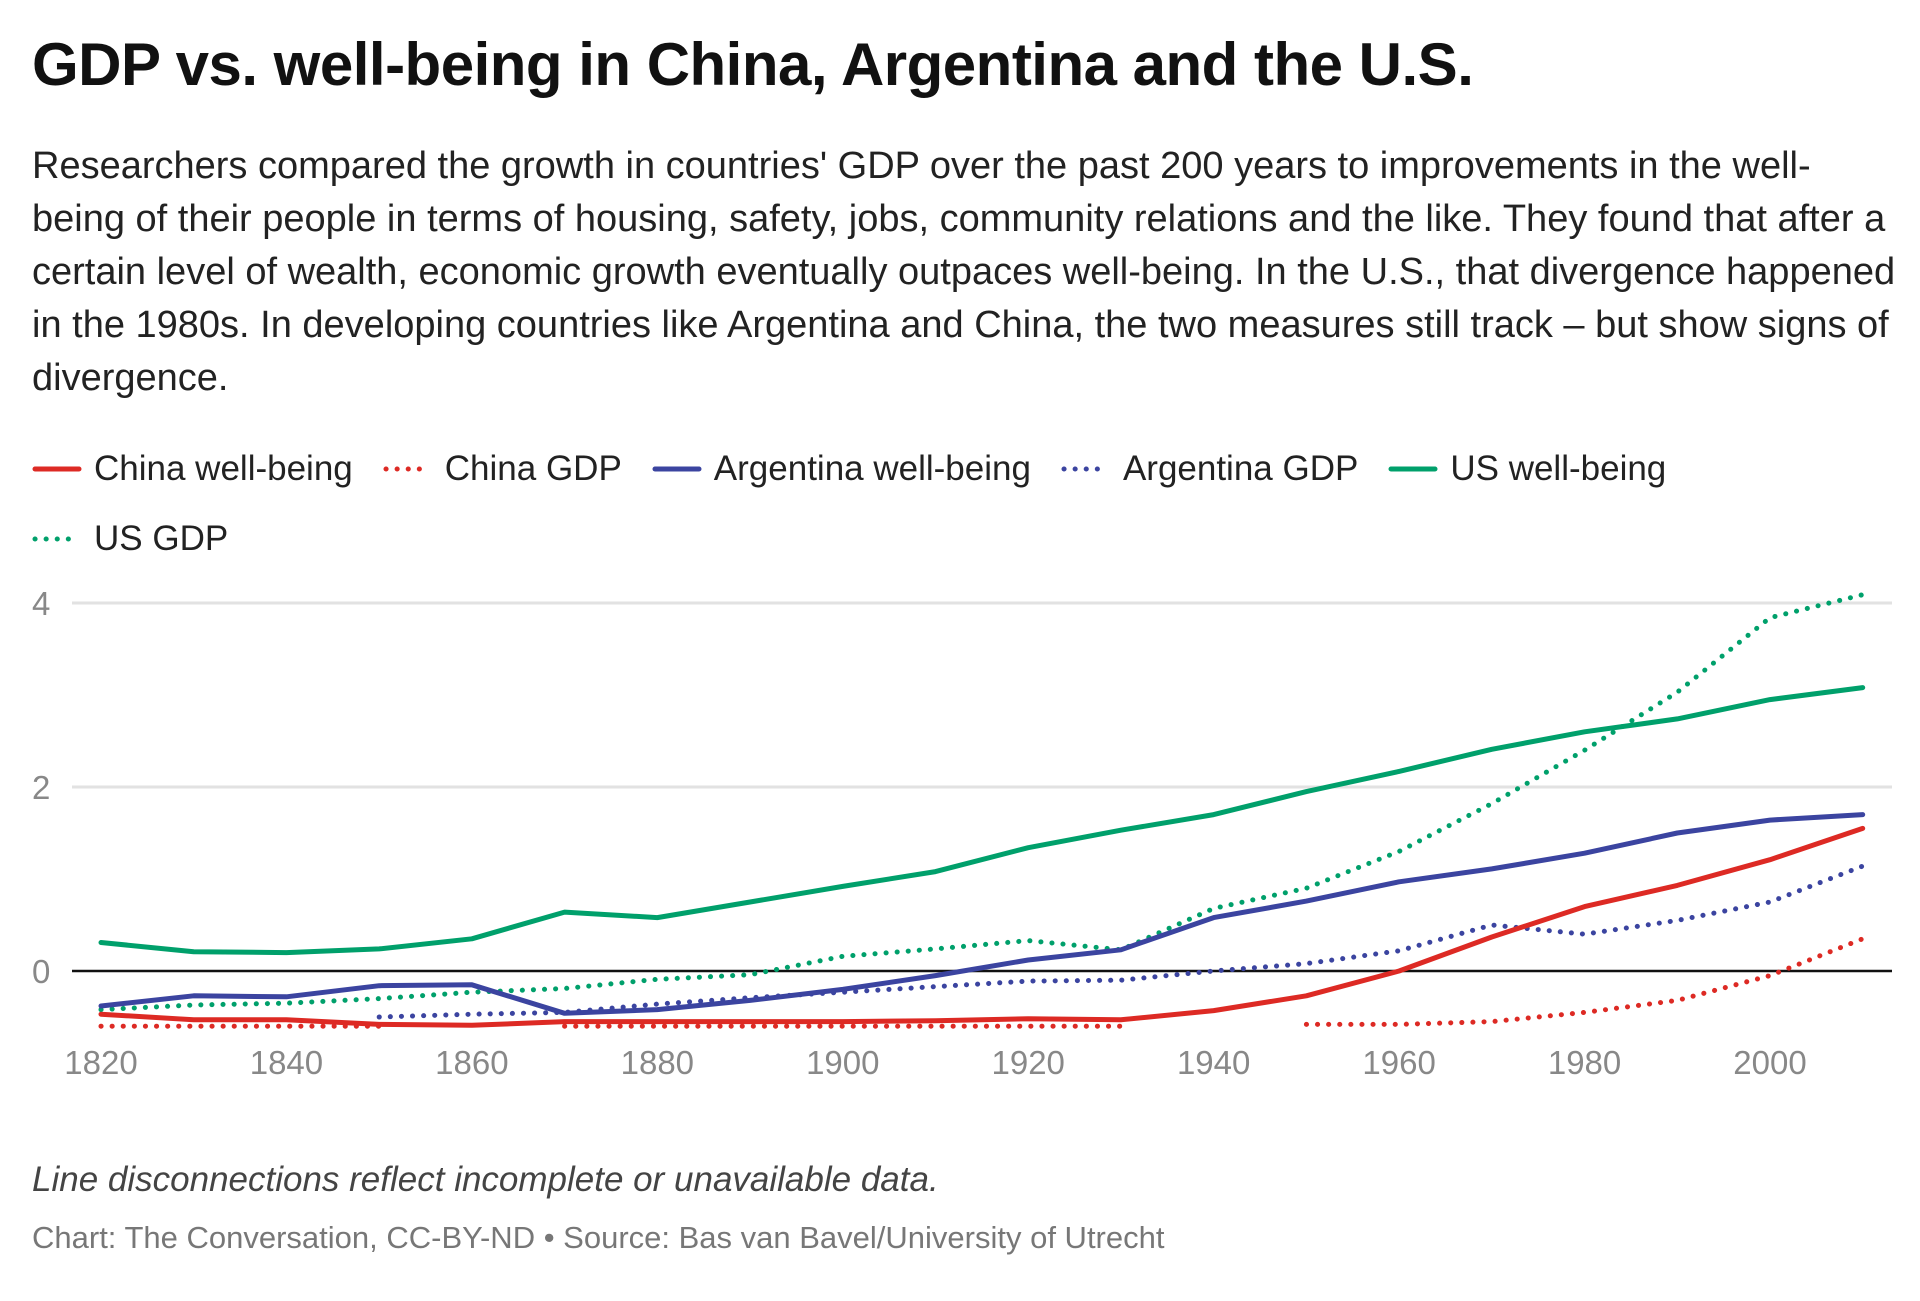  I want to click on legend-item: Argentina well-being, so click(841, 469).